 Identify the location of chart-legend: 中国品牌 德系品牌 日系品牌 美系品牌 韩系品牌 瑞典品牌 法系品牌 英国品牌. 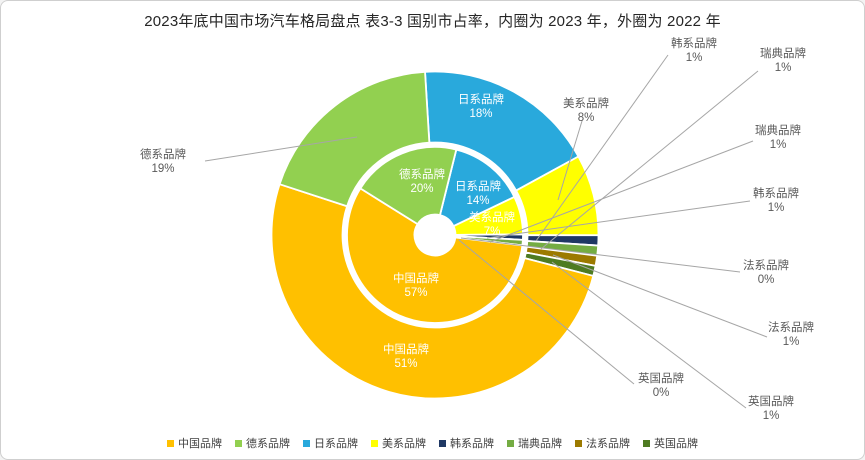
(432, 443).